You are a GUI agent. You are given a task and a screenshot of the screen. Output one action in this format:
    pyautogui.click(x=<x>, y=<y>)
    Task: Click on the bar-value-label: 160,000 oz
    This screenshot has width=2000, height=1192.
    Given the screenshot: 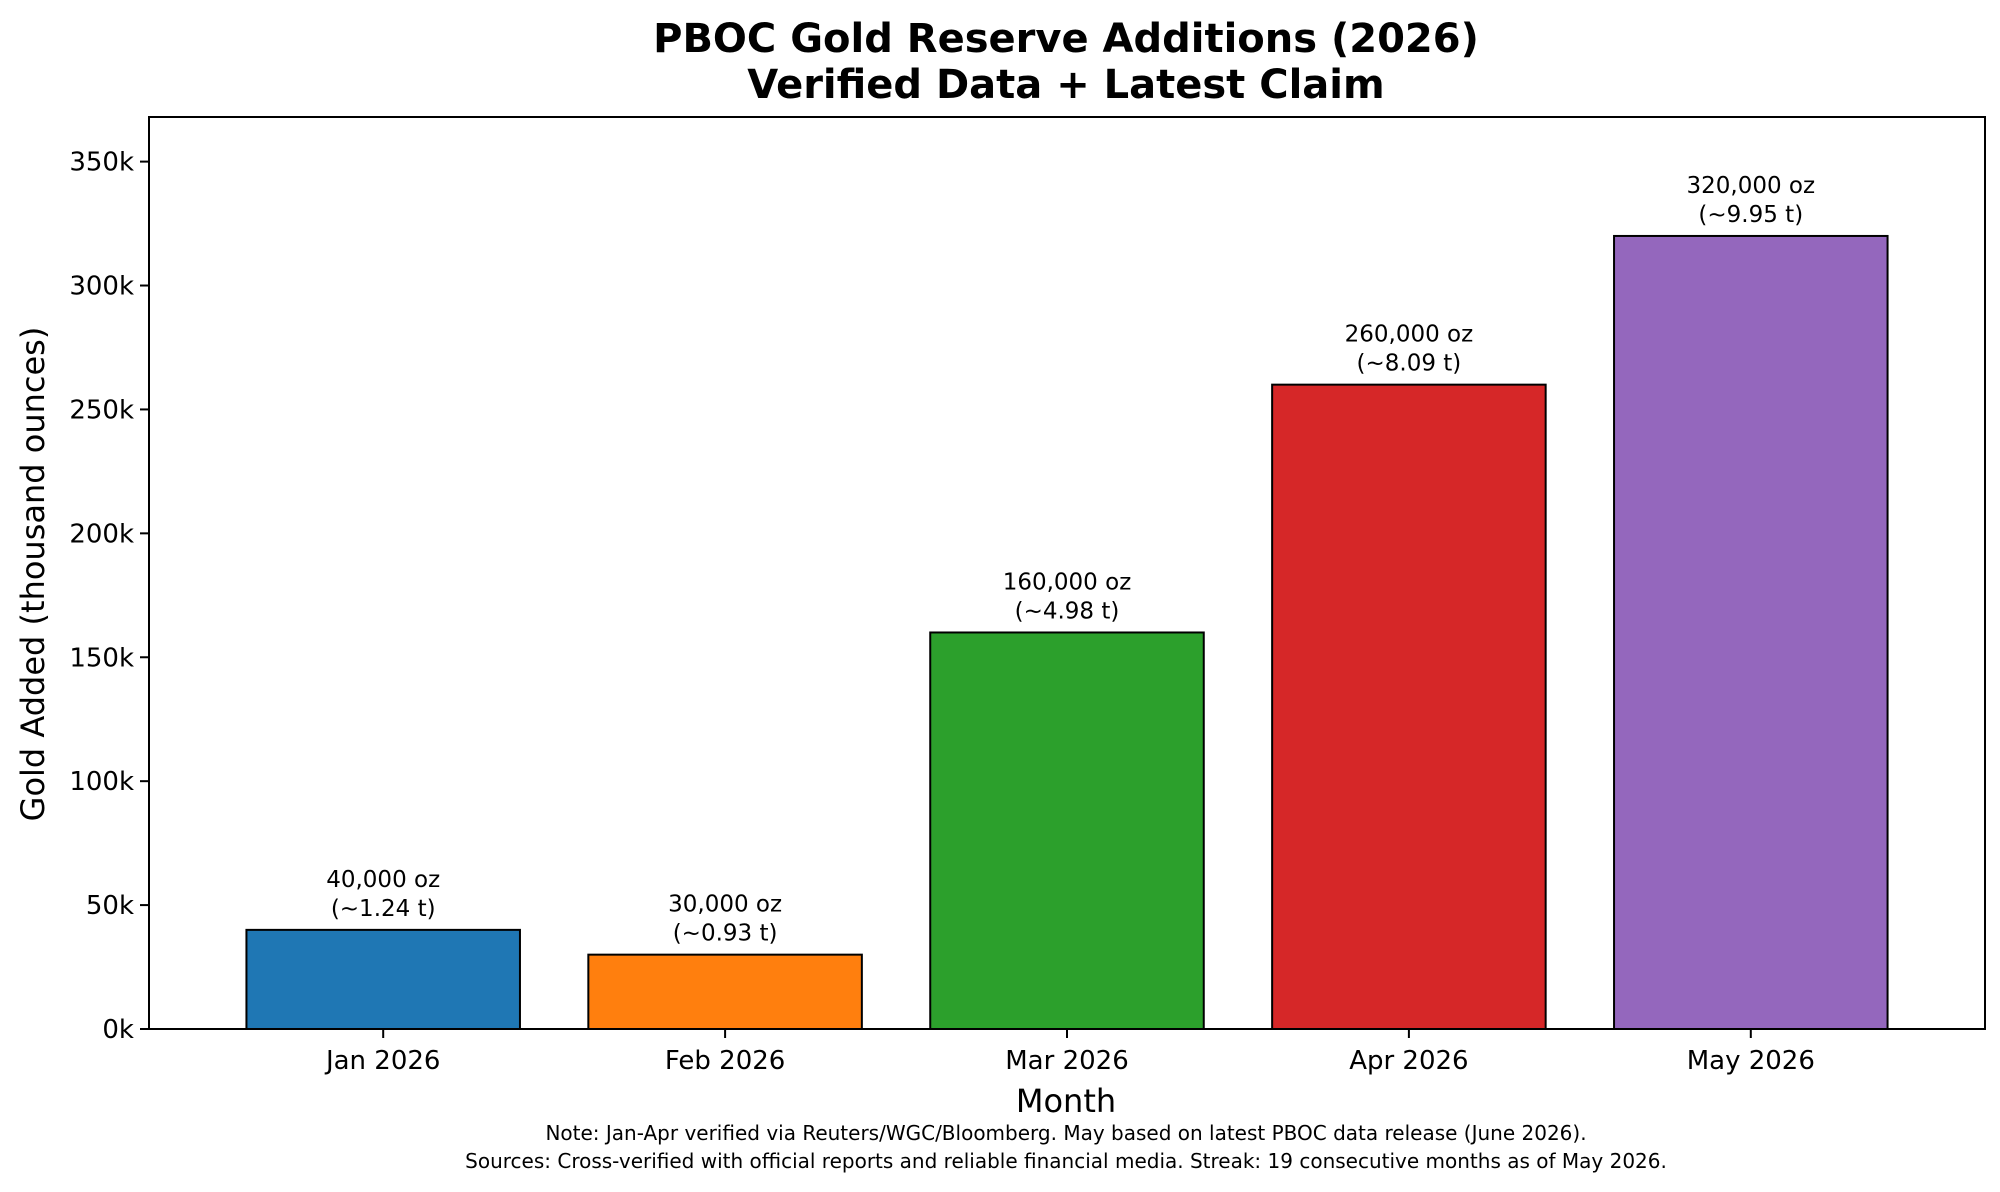 What is the action you would take?
    pyautogui.click(x=1067, y=582)
    